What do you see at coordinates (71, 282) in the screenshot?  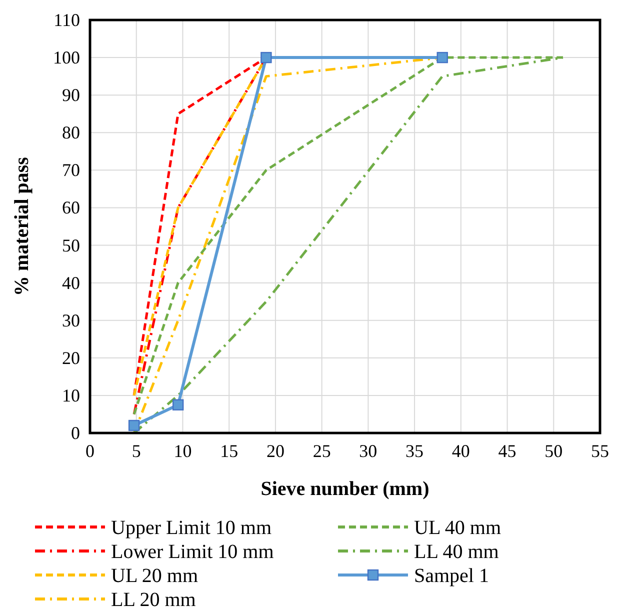 I see `y-tick-label: 40` at bounding box center [71, 282].